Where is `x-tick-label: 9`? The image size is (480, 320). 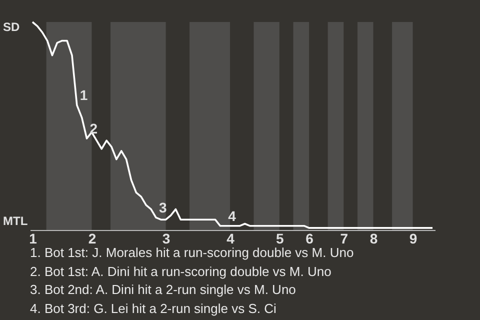 x-tick-label: 9 is located at coordinates (413, 238).